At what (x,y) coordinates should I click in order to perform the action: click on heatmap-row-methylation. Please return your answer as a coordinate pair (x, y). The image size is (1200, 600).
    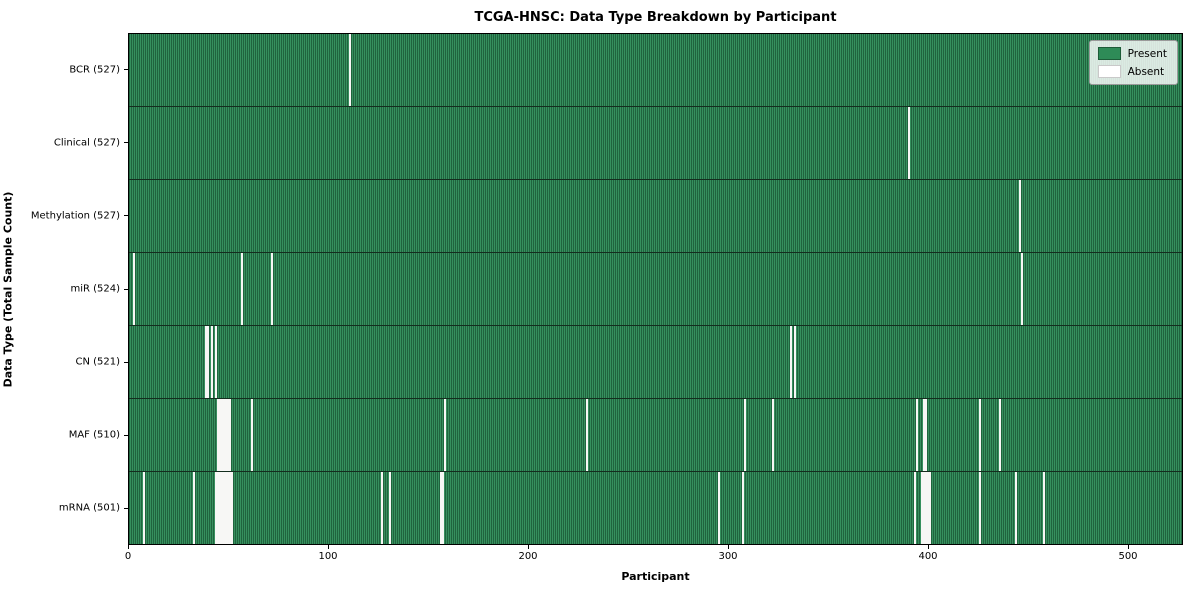
    Looking at the image, I should click on (655, 216).